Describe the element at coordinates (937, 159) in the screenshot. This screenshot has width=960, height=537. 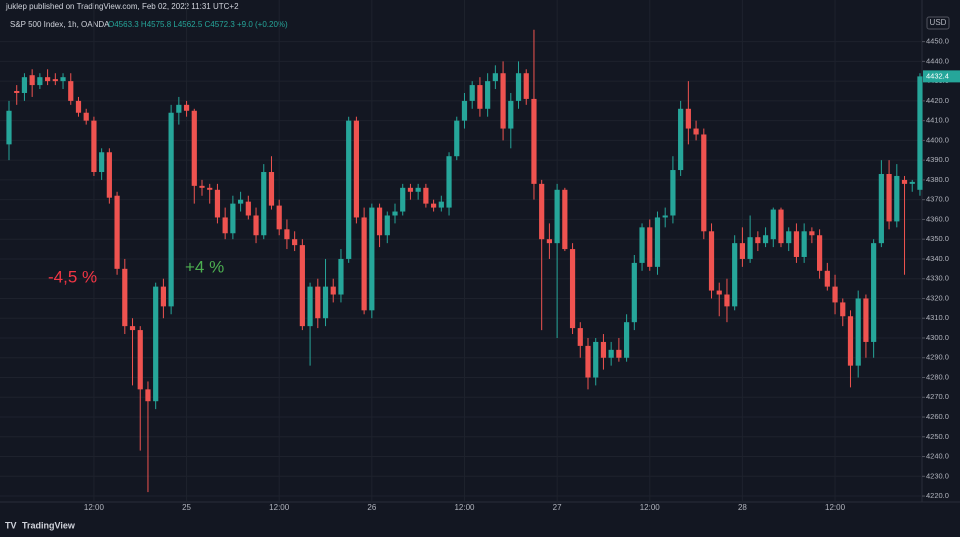
I see `y-tick-label: 4390.0` at that location.